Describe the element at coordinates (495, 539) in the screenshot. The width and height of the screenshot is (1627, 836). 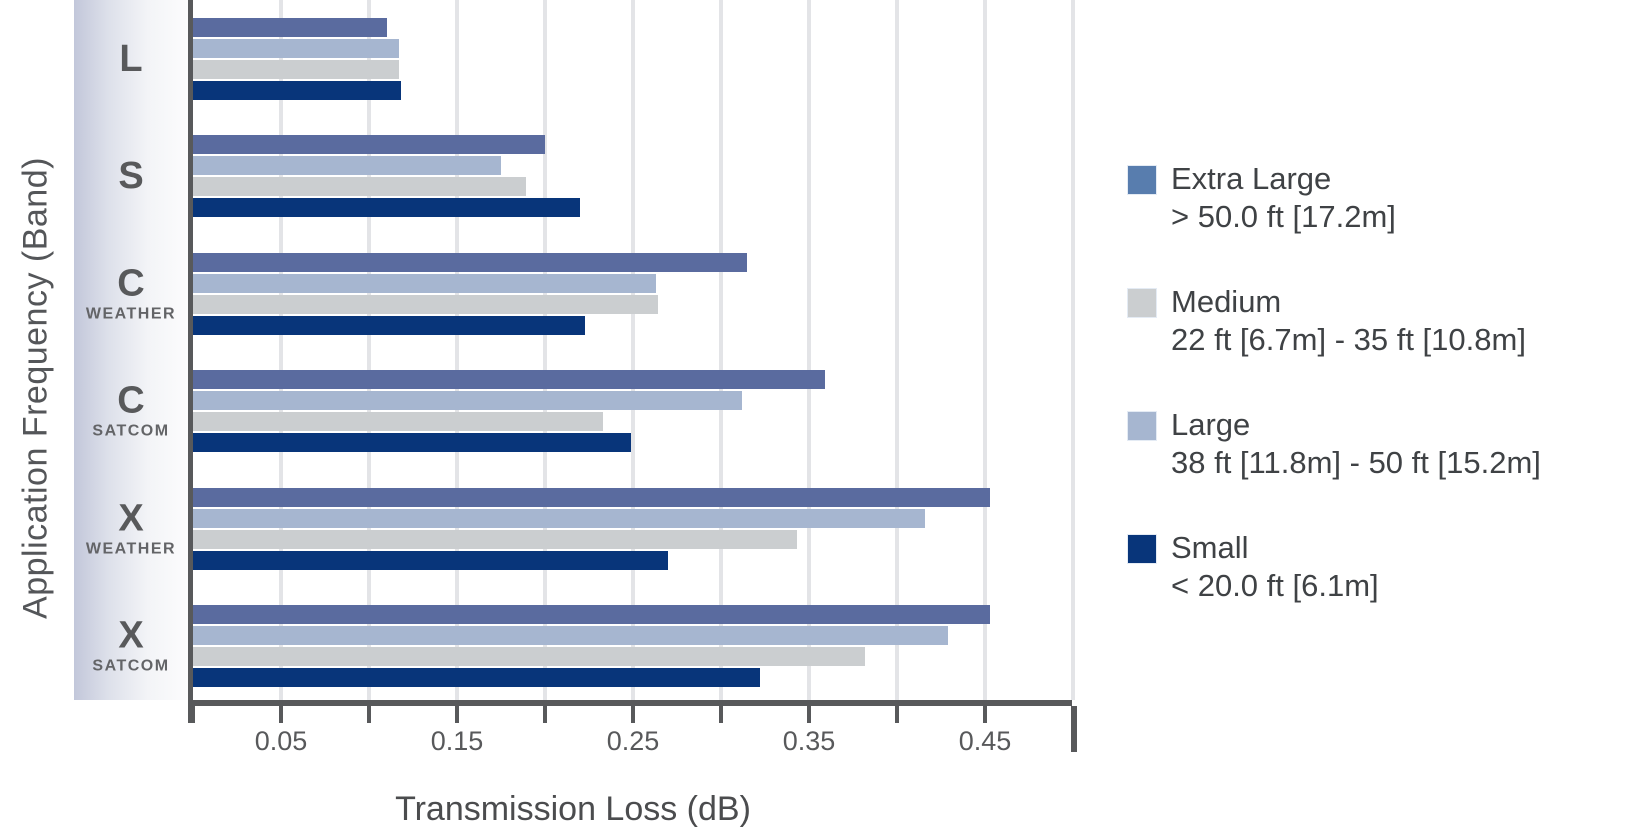
I see `bar-x-weather-medium` at that location.